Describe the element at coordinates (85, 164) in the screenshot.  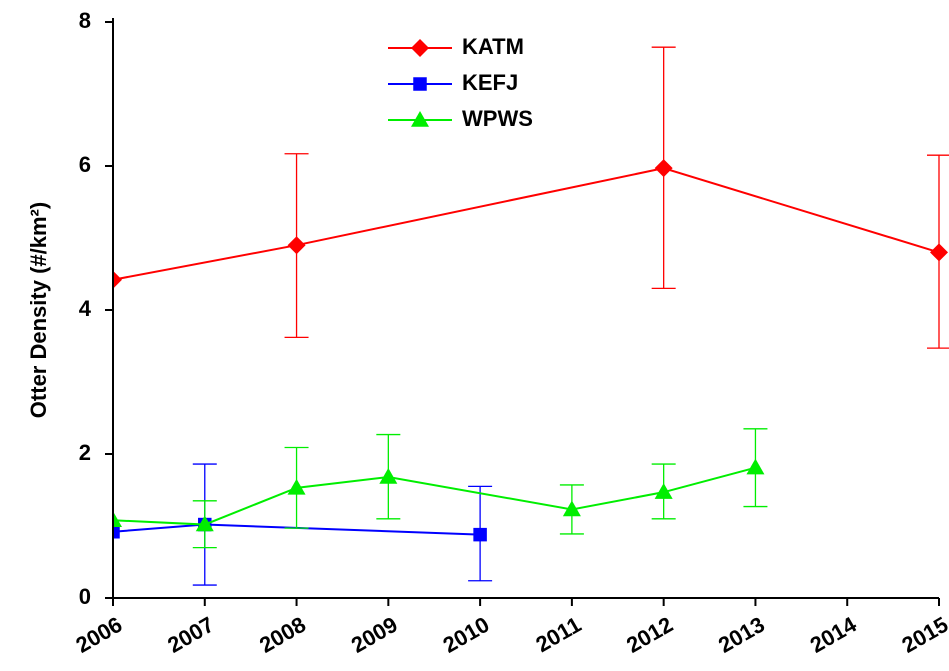
I see `y-tick-label: 6` at that location.